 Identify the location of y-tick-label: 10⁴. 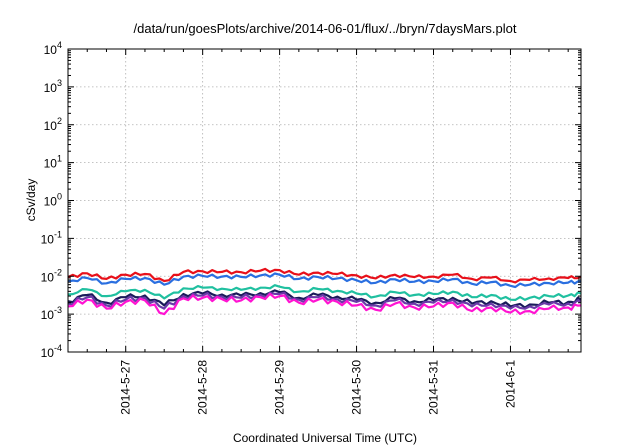
(53, 48).